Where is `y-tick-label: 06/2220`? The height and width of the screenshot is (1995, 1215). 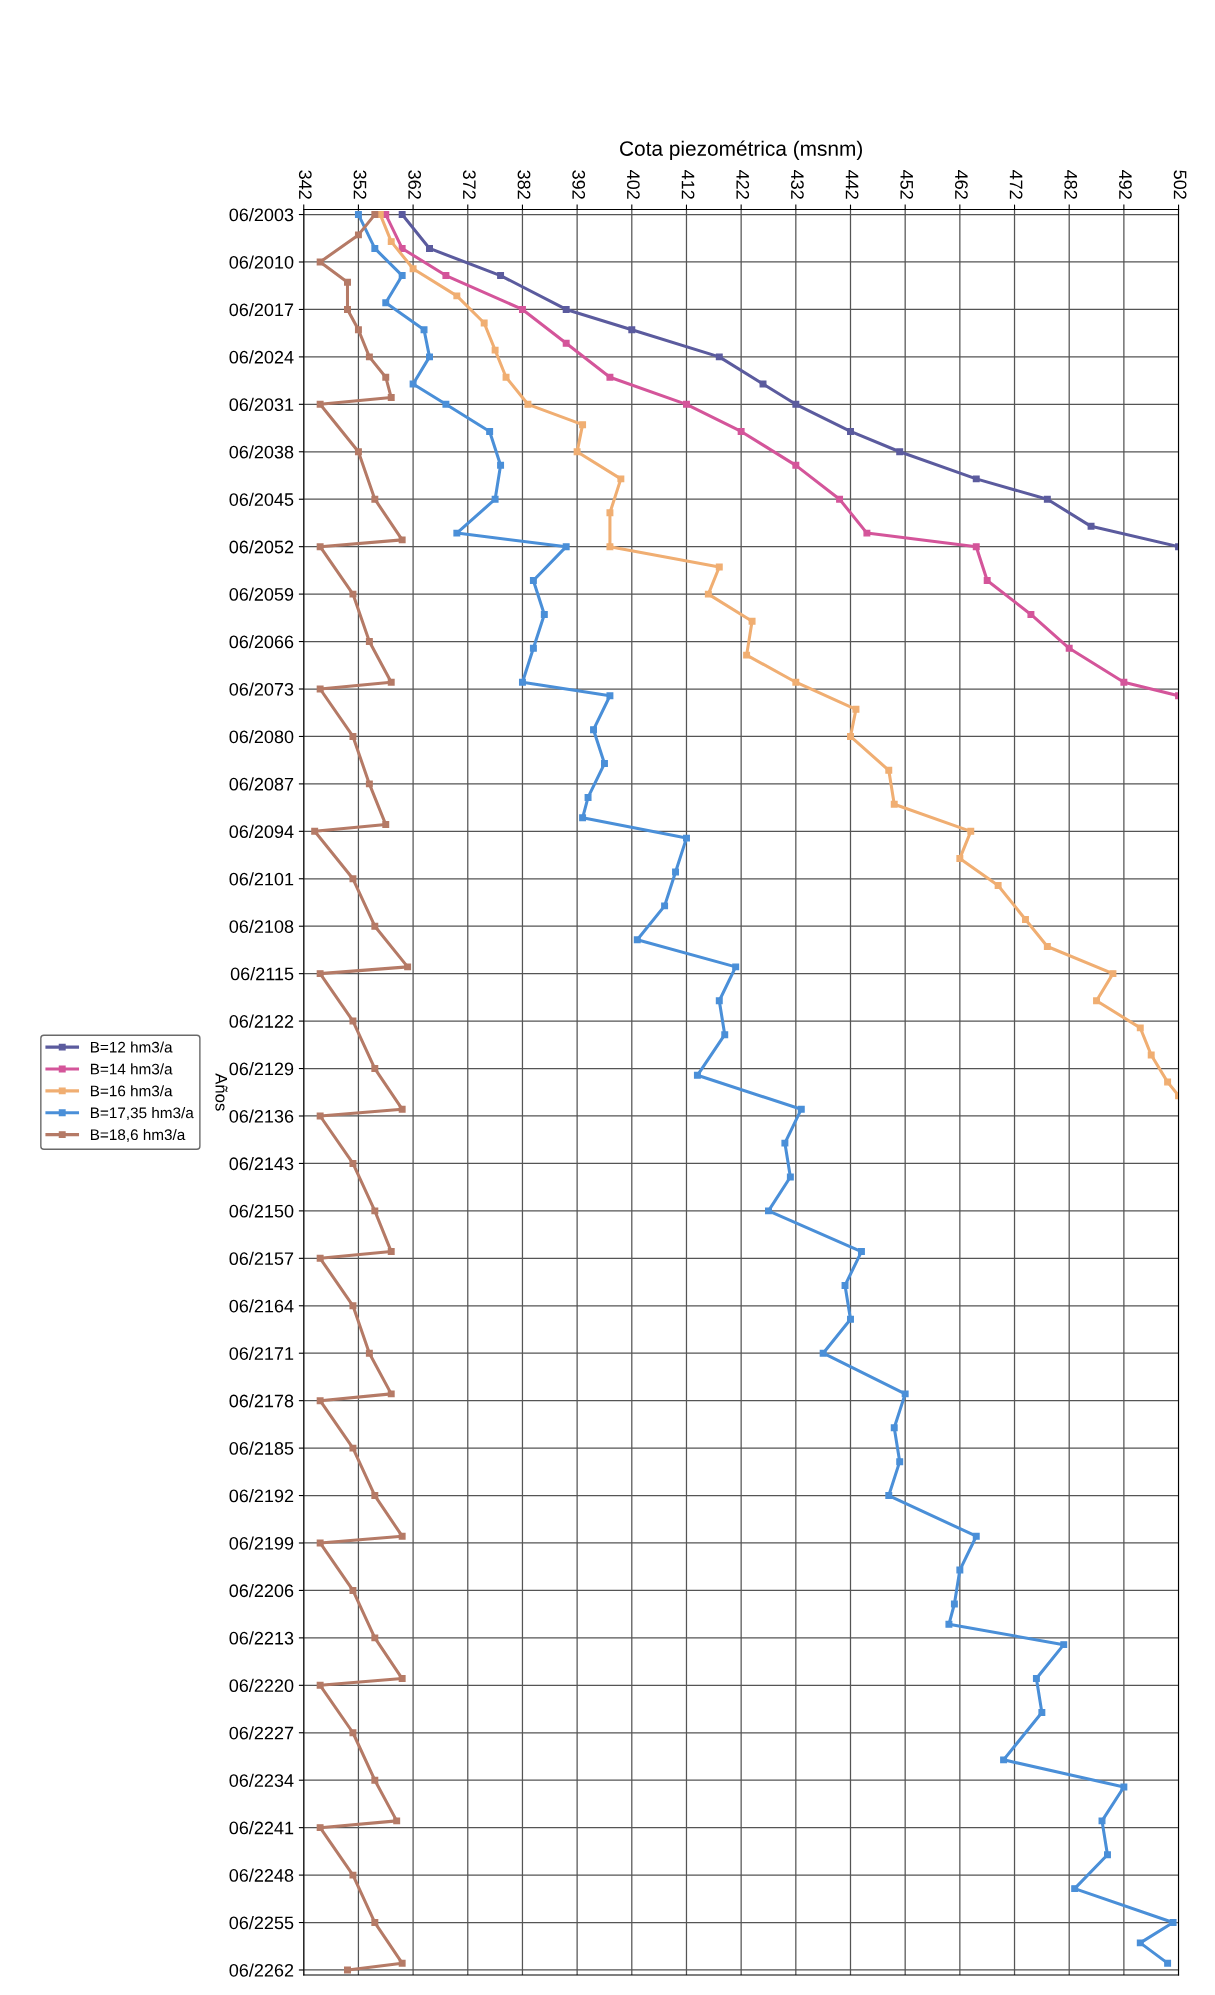
y-tick-label: 06/2220 is located at coordinates (261, 1685).